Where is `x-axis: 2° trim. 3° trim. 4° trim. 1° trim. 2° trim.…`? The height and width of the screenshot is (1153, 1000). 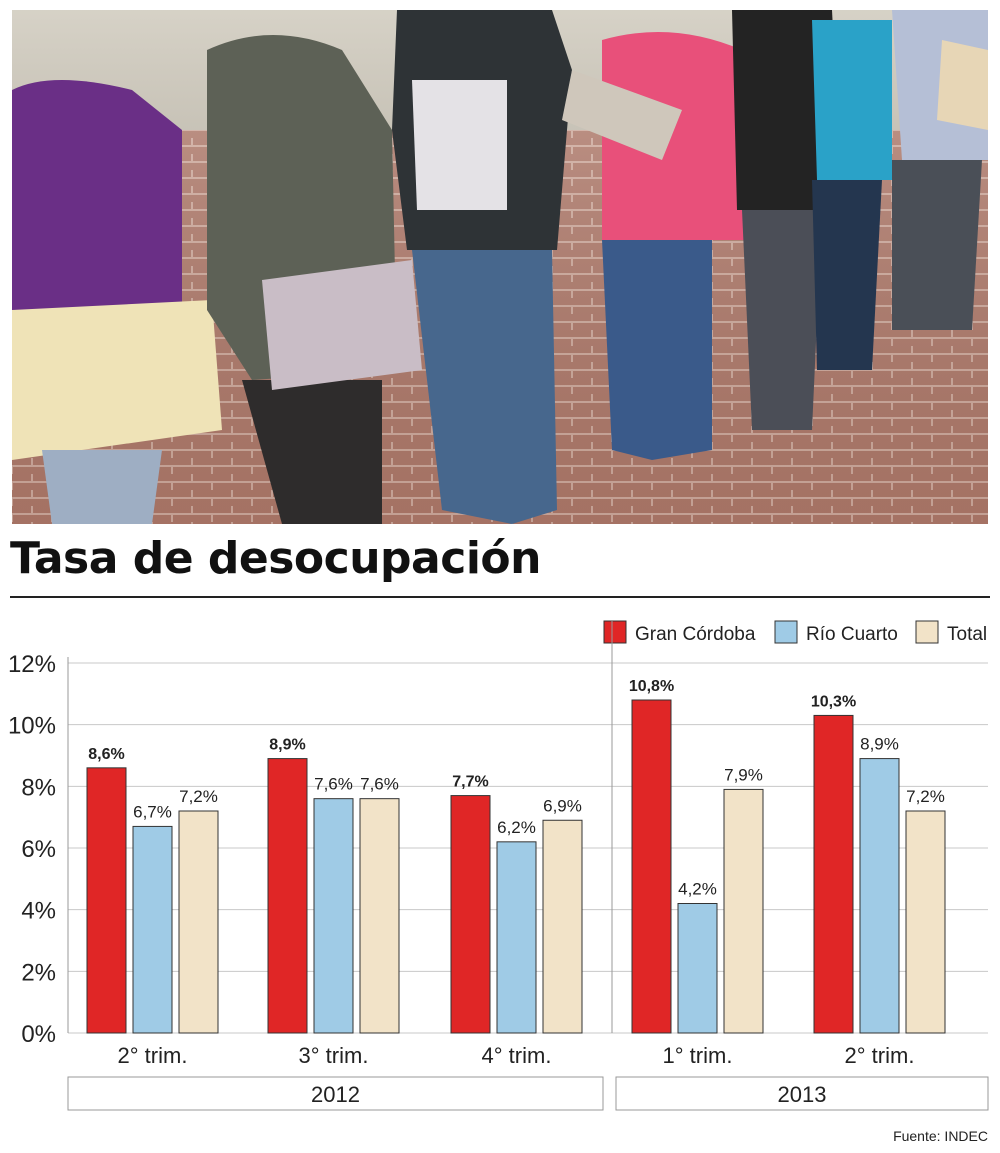 x-axis: 2° trim. 3° trim. 4° trim. 1° trim. 2° trim.… is located at coordinates (528, 1077).